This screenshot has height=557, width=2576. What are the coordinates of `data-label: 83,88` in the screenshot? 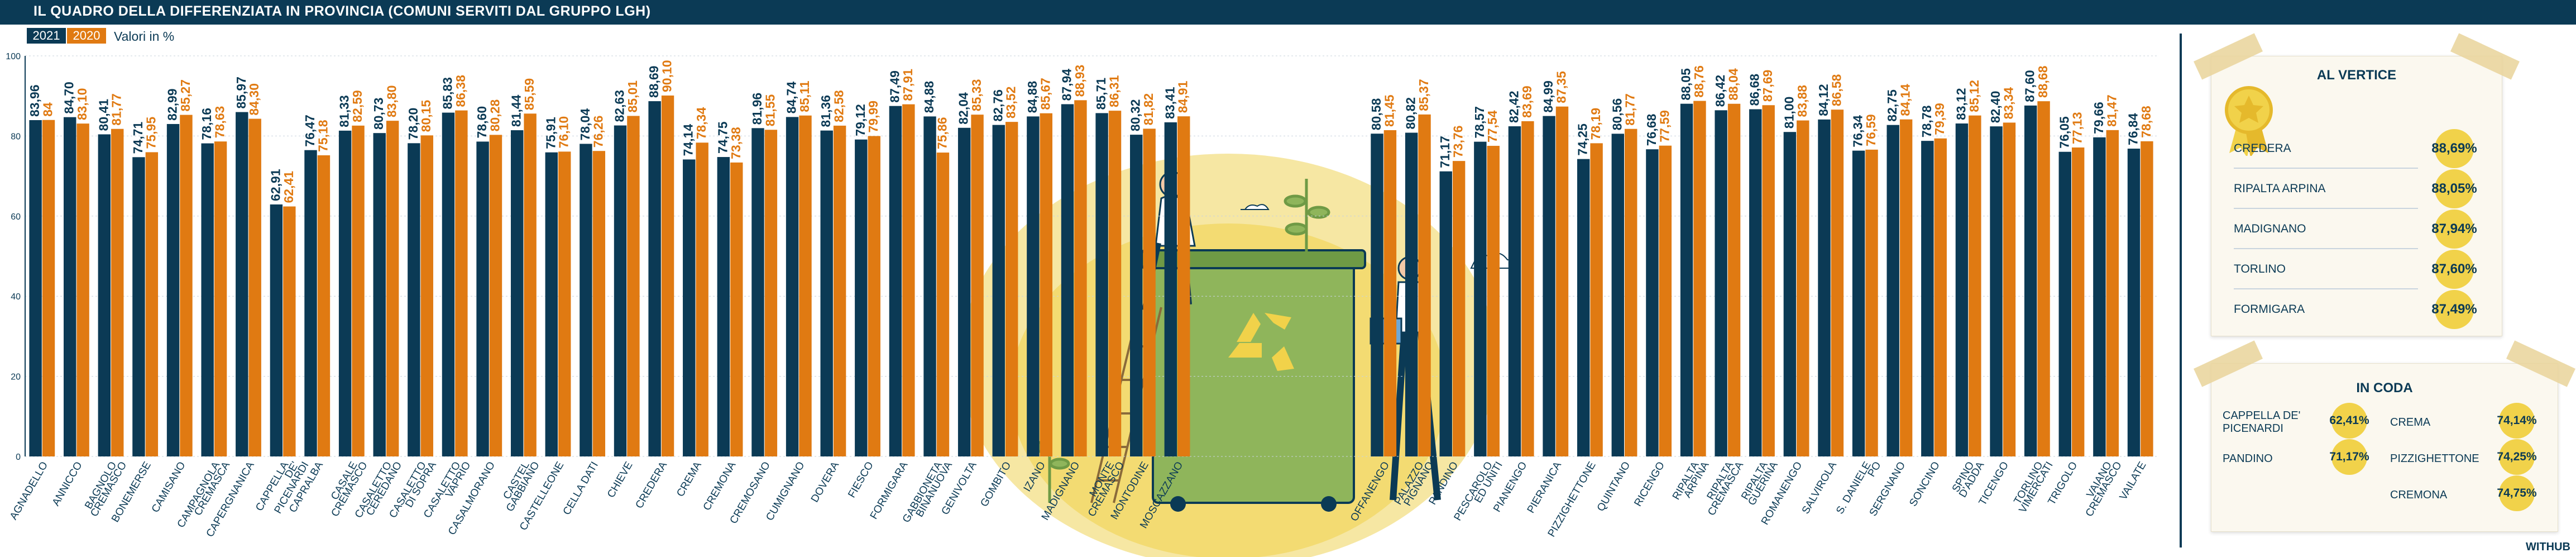 It's located at (1802, 101).